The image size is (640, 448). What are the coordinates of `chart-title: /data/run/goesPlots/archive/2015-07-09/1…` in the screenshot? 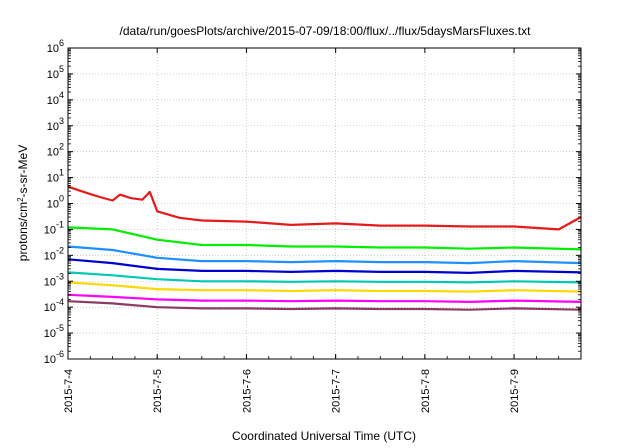 It's located at (326, 31).